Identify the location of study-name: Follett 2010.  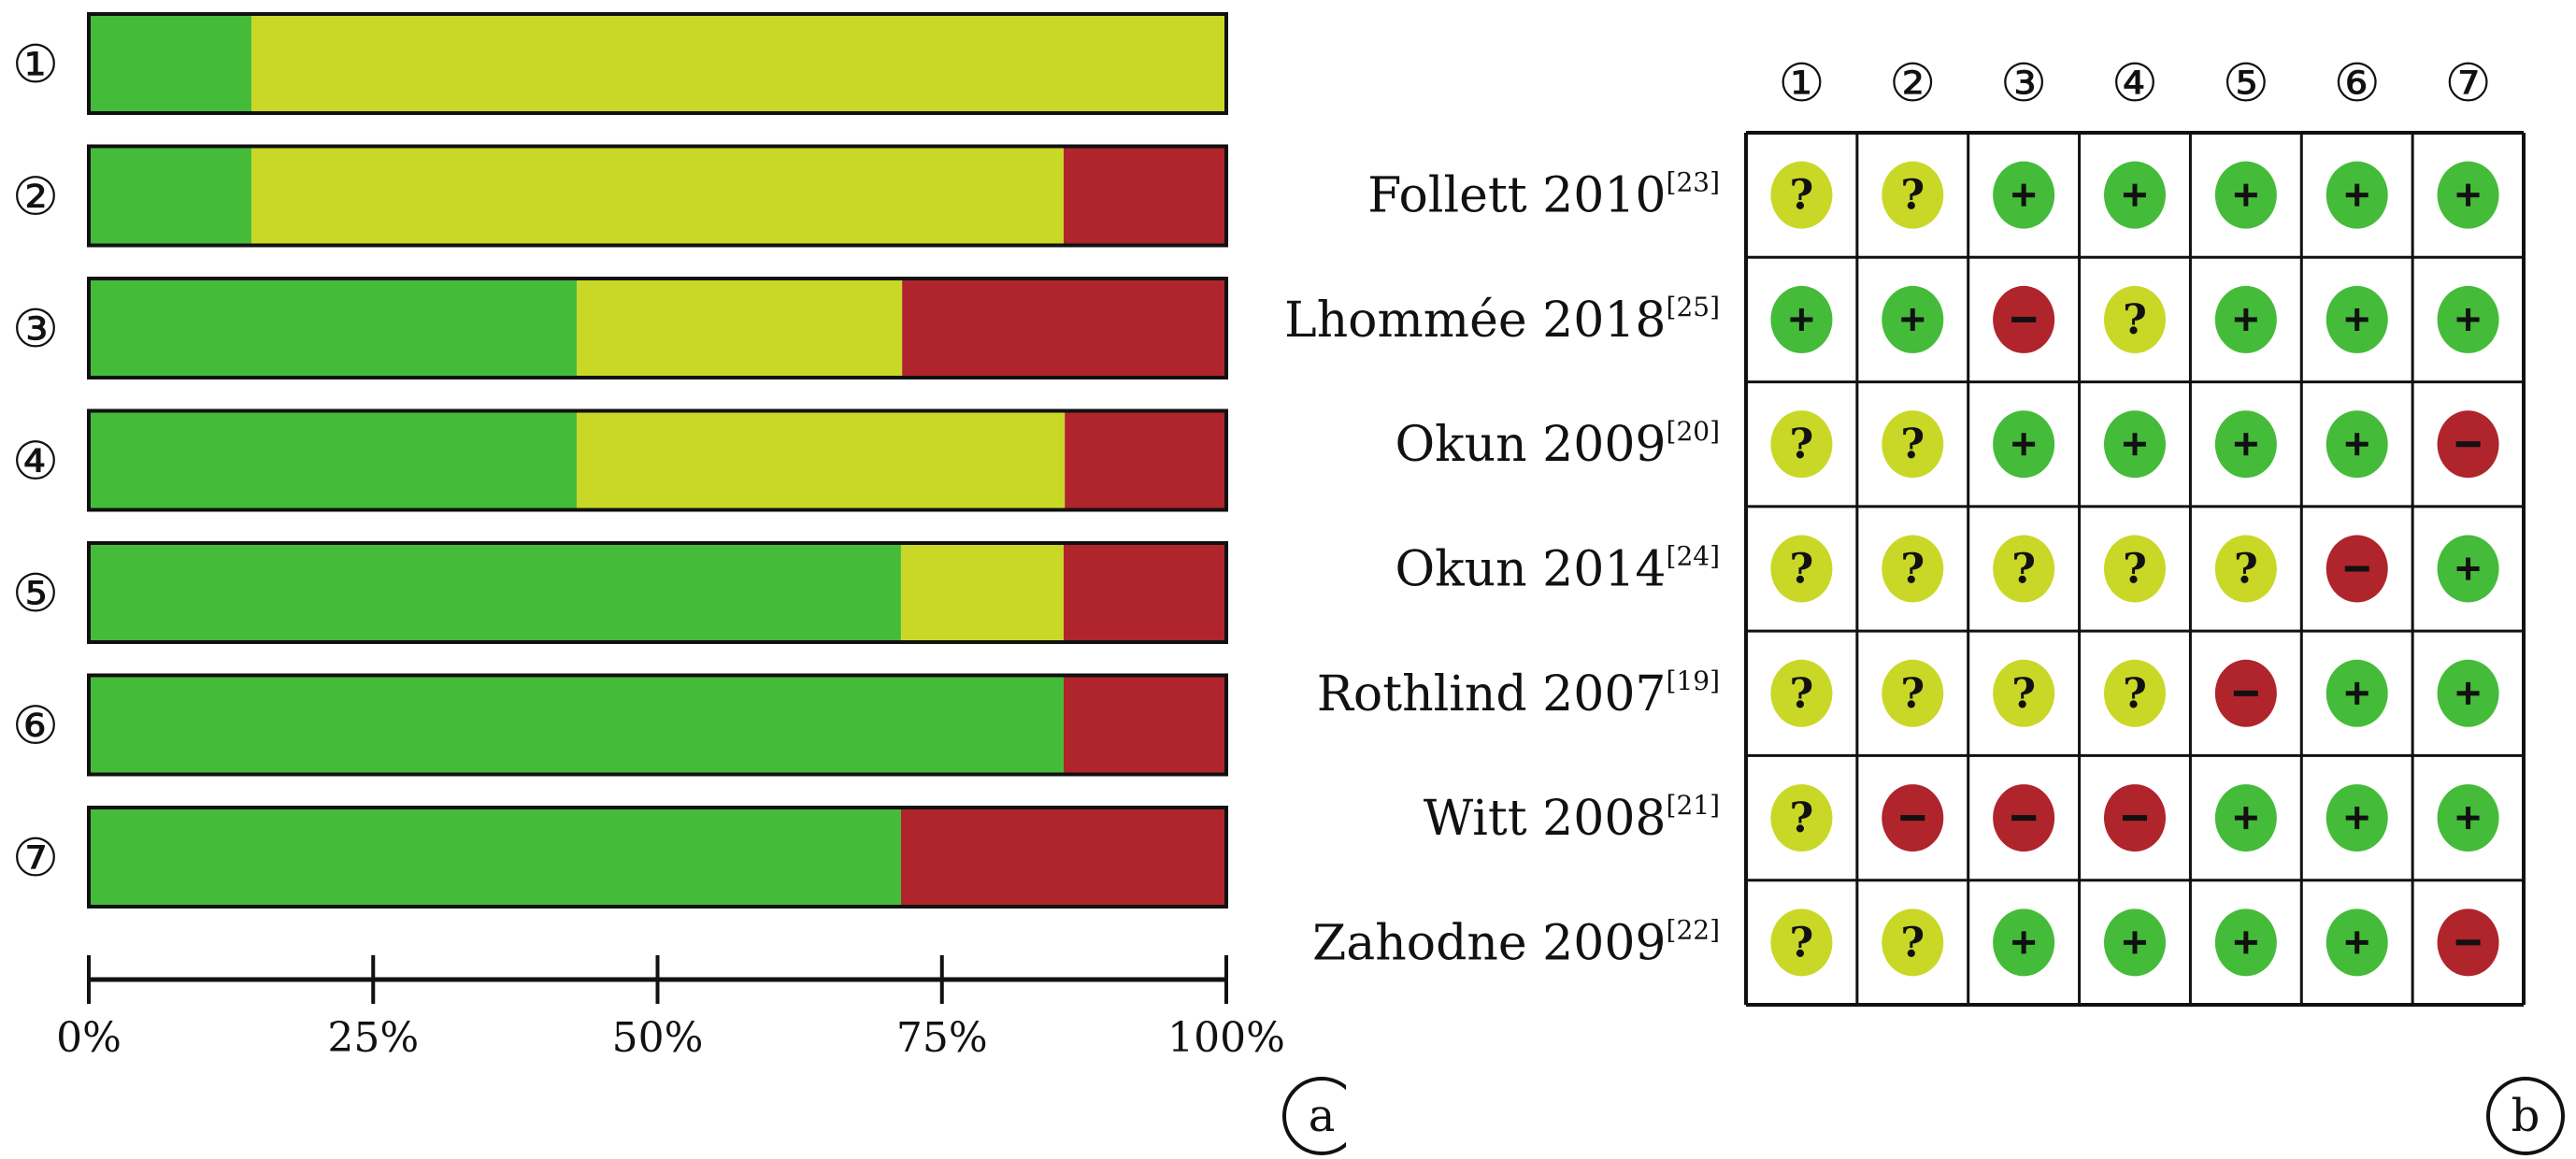
(1516, 196).